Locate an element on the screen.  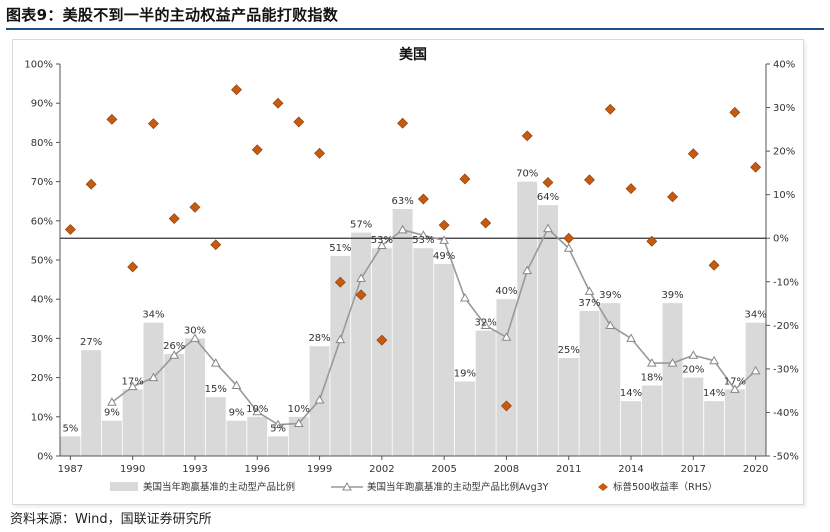
y-left-tick-label: 40% is located at coordinates (42, 300).